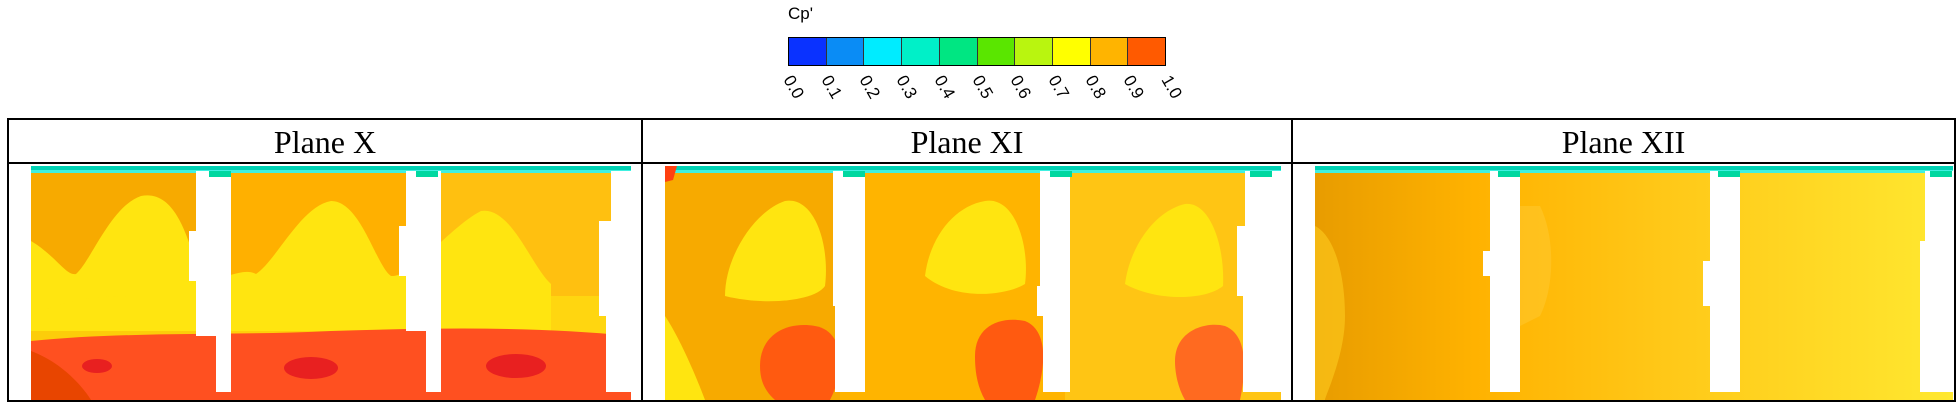  Describe the element at coordinates (1096, 87) in the screenshot. I see `colorbar-tick-label: 0.8` at that location.